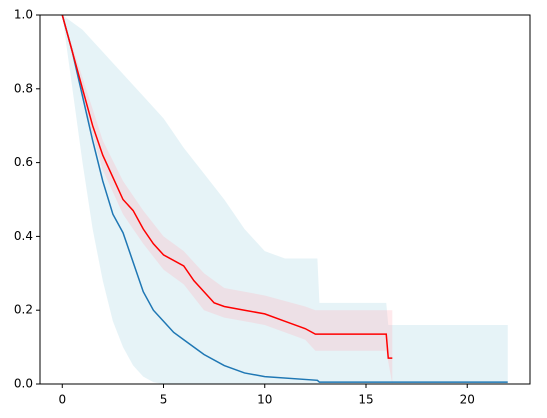 The image size is (547, 418). What do you see at coordinates (467, 400) in the screenshot?
I see `x-tick-label: 20` at bounding box center [467, 400].